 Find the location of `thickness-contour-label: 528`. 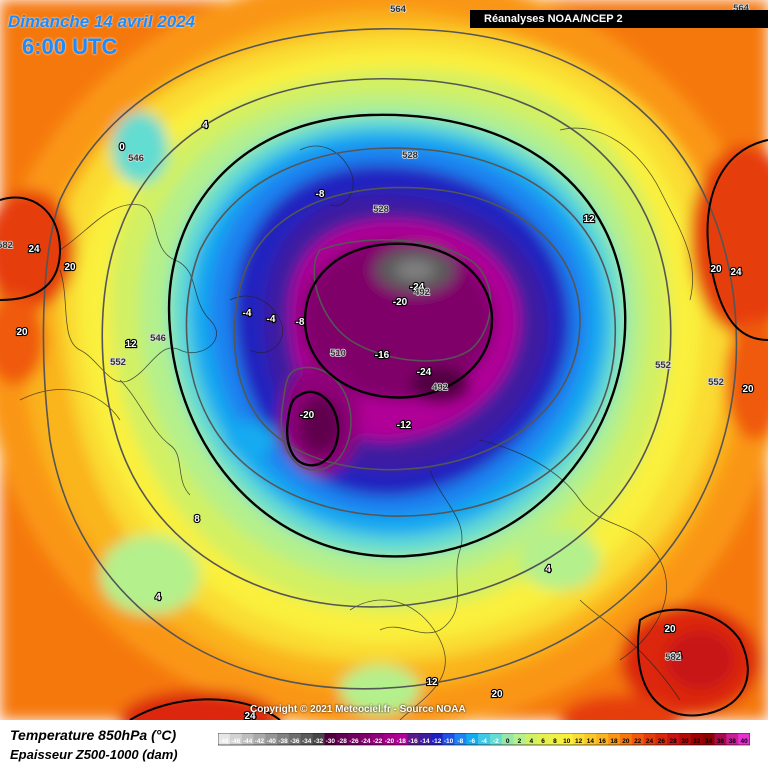

thickness-contour-label: 528 is located at coordinates (381, 209).